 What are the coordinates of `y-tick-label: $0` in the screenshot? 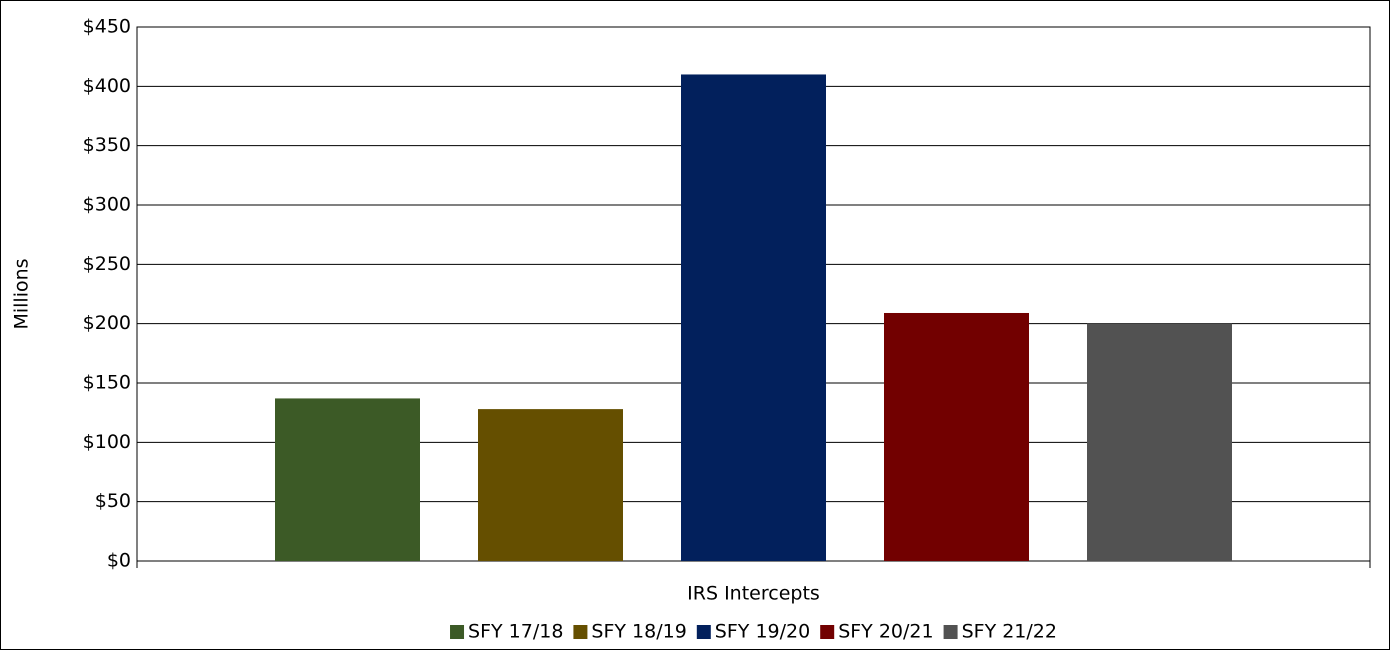 It's located at (119, 561).